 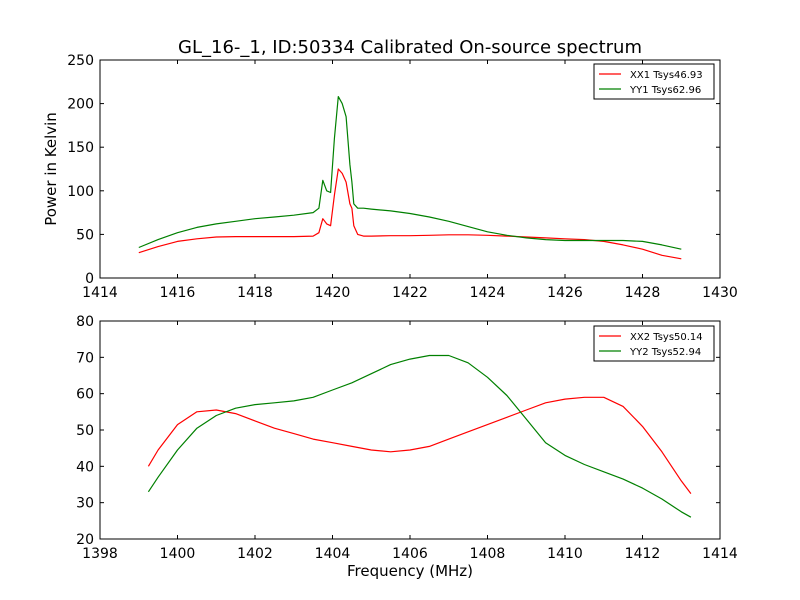 What do you see at coordinates (565, 554) in the screenshot?
I see `x-tick-label: 1410` at bounding box center [565, 554].